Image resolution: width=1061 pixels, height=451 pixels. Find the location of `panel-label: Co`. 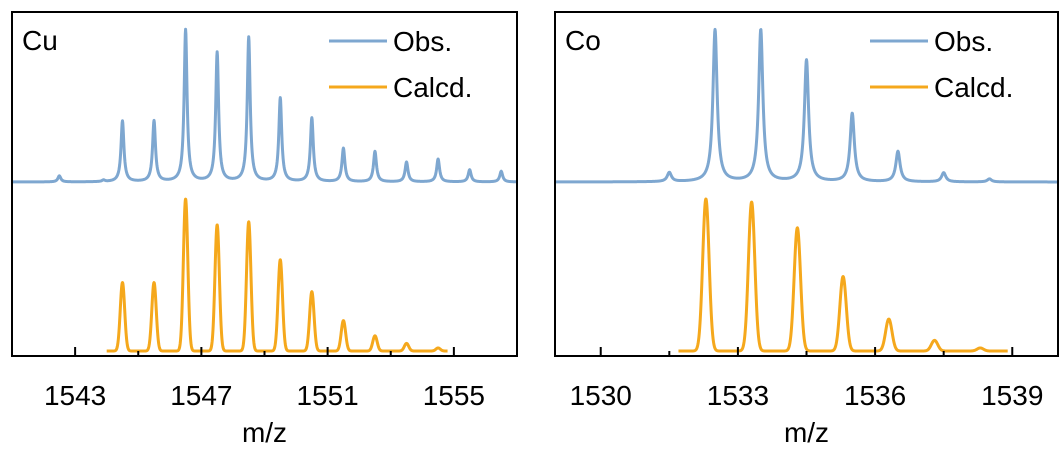

panel-label: Co is located at coordinates (583, 40).